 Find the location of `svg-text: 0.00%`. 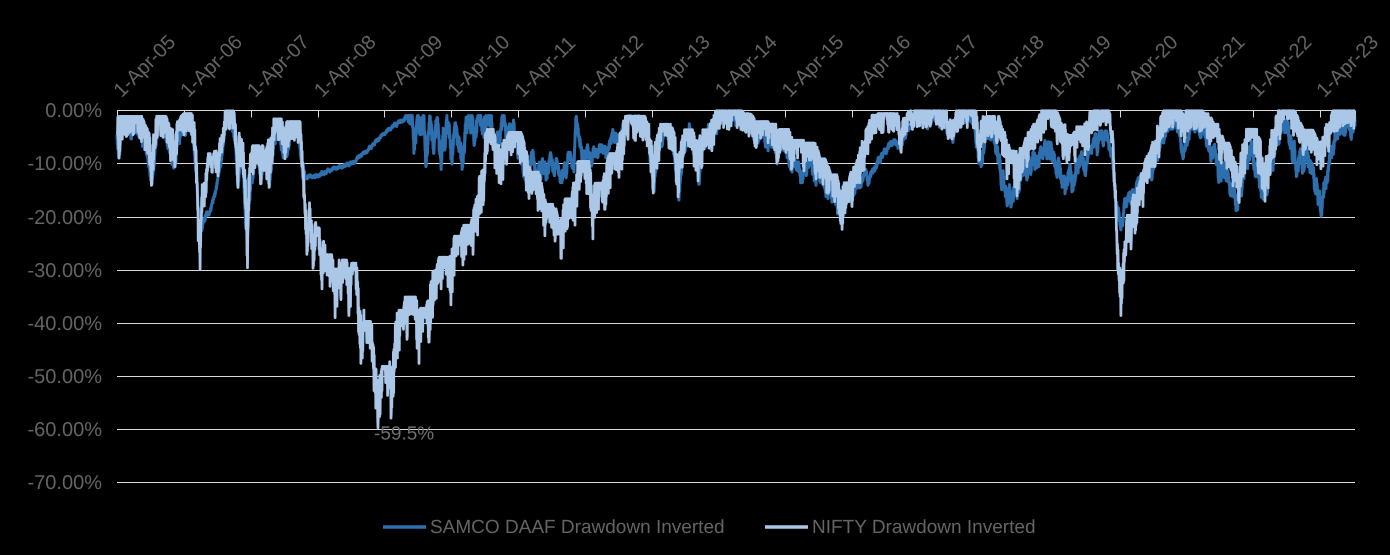

svg-text: 0.00% is located at coordinates (73, 111).